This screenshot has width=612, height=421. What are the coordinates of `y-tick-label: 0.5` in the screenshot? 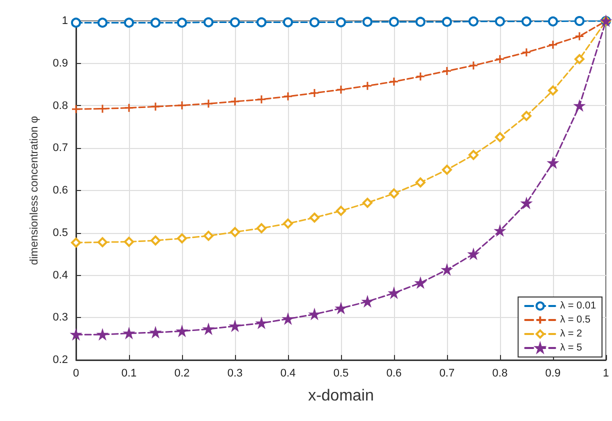 It's located at (60, 232).